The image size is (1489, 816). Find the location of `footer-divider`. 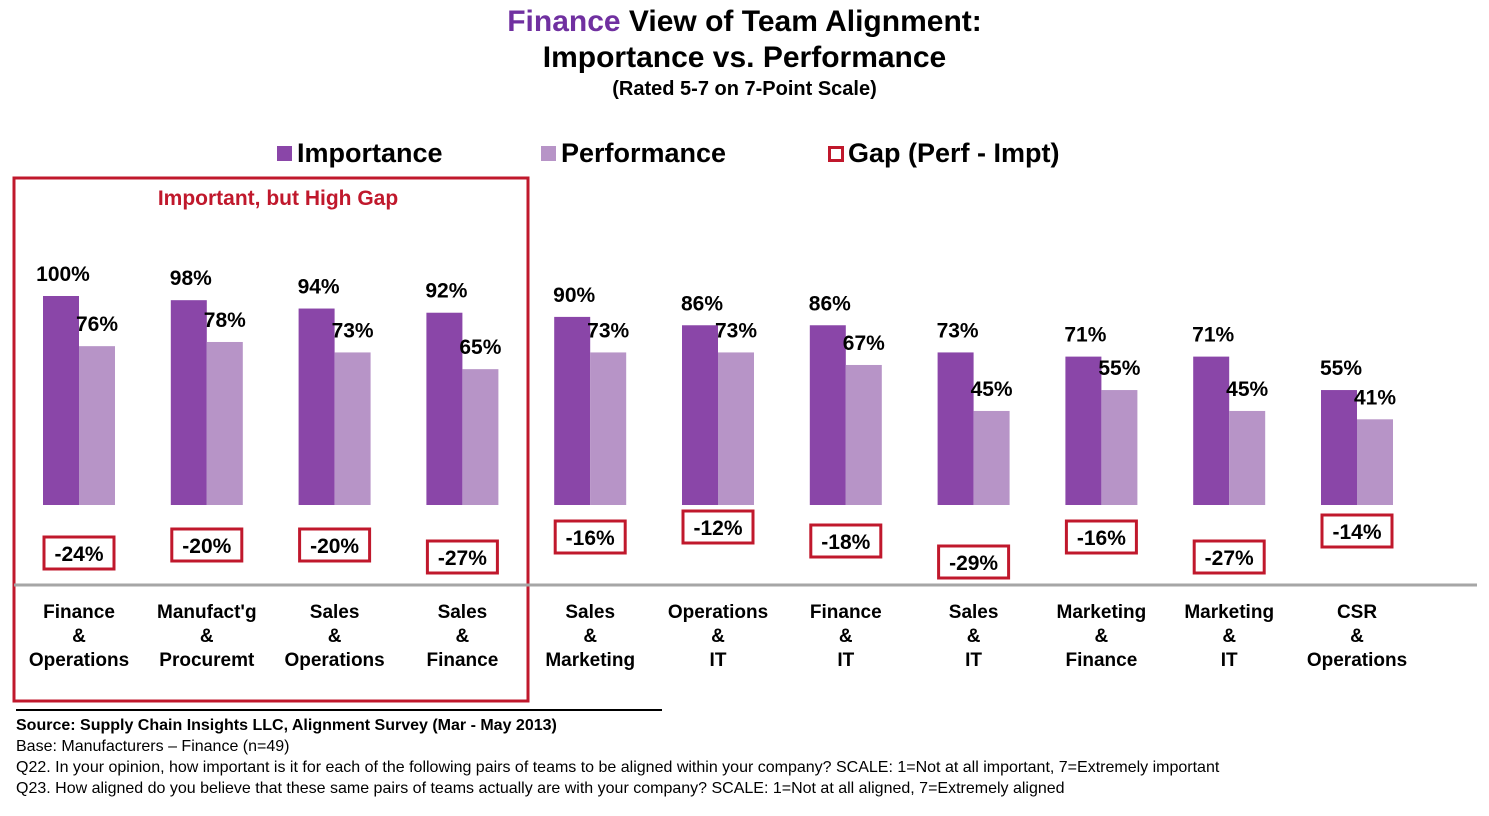

footer-divider is located at coordinates (339, 710).